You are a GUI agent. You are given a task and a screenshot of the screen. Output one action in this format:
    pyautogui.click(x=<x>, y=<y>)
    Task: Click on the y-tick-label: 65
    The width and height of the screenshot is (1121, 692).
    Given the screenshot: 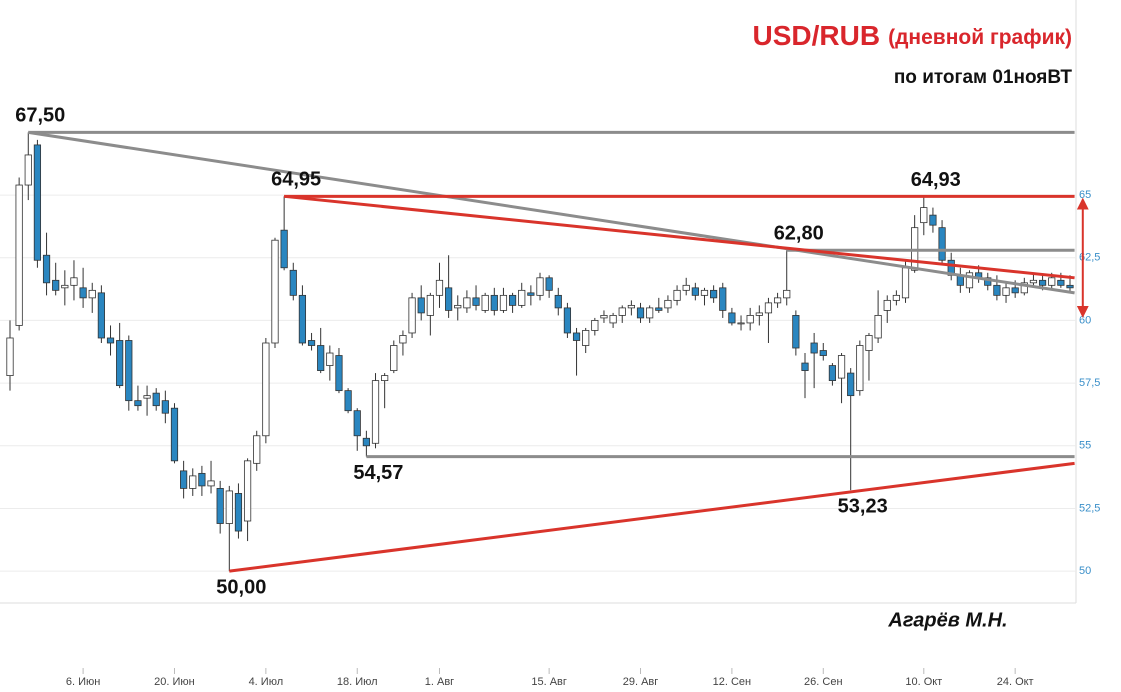 What is the action you would take?
    pyautogui.click(x=1085, y=195)
    